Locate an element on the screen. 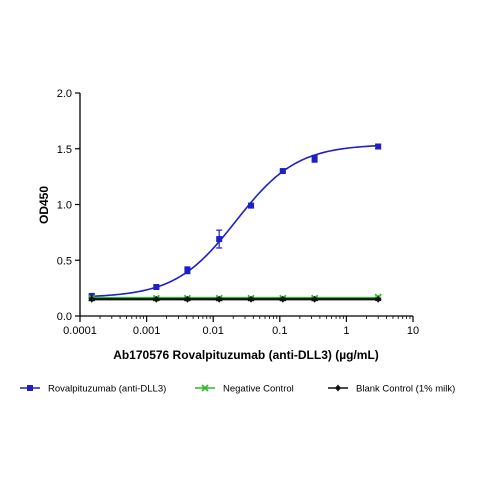 The width and height of the screenshot is (479, 479). y-tick-label: 2.0 is located at coordinates (64, 94).